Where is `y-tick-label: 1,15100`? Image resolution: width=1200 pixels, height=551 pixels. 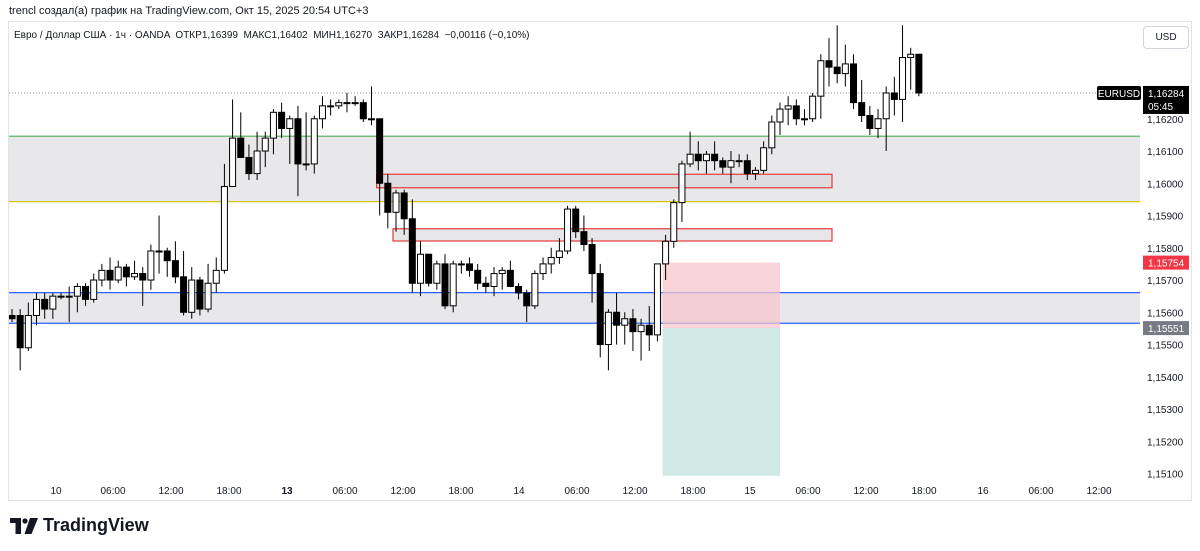 y-tick-label: 1,15100 is located at coordinates (1165, 475).